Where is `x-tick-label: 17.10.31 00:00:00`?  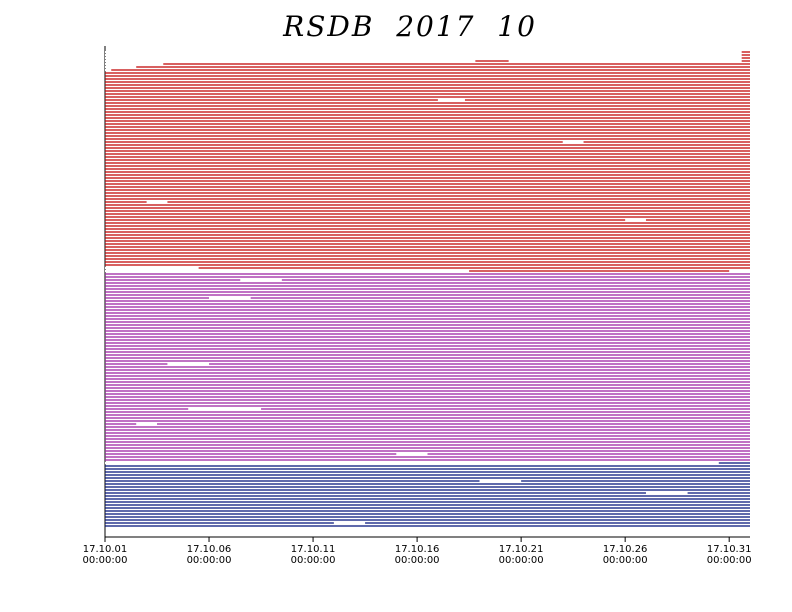 x-tick-label: 17.10.31 00:00:00 is located at coordinates (729, 555).